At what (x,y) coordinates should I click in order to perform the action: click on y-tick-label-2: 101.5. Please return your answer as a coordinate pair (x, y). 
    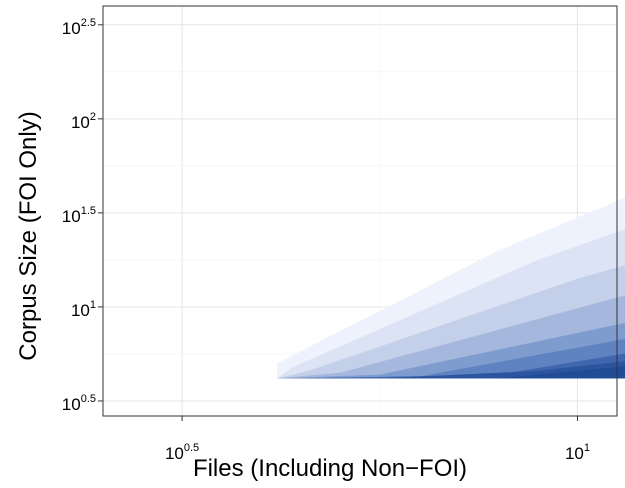
    Looking at the image, I should click on (79, 215).